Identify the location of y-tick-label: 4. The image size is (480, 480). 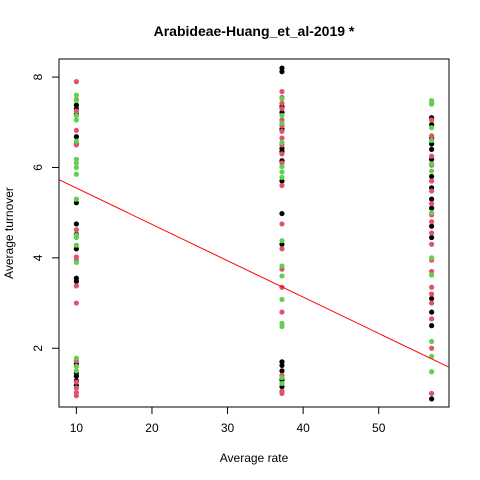
(38, 257).